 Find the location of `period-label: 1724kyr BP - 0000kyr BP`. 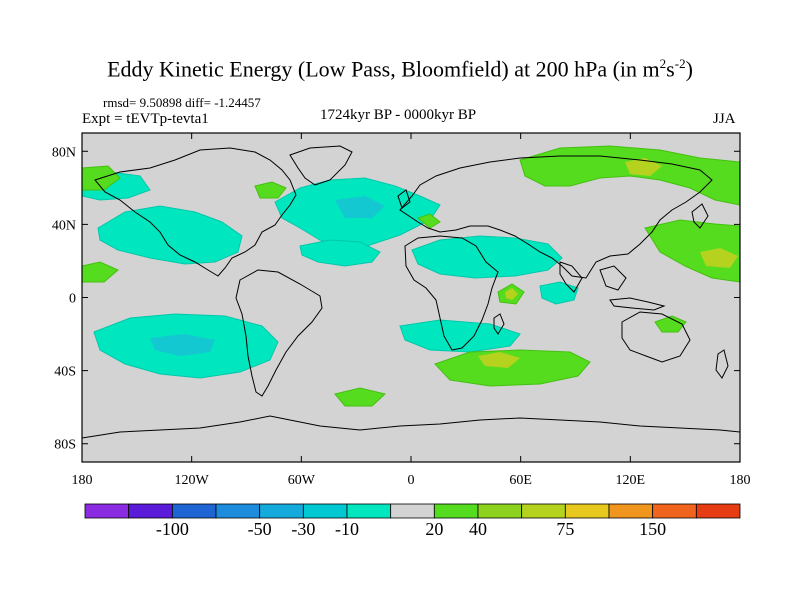

period-label: 1724kyr BP - 0000kyr BP is located at coordinates (398, 115).